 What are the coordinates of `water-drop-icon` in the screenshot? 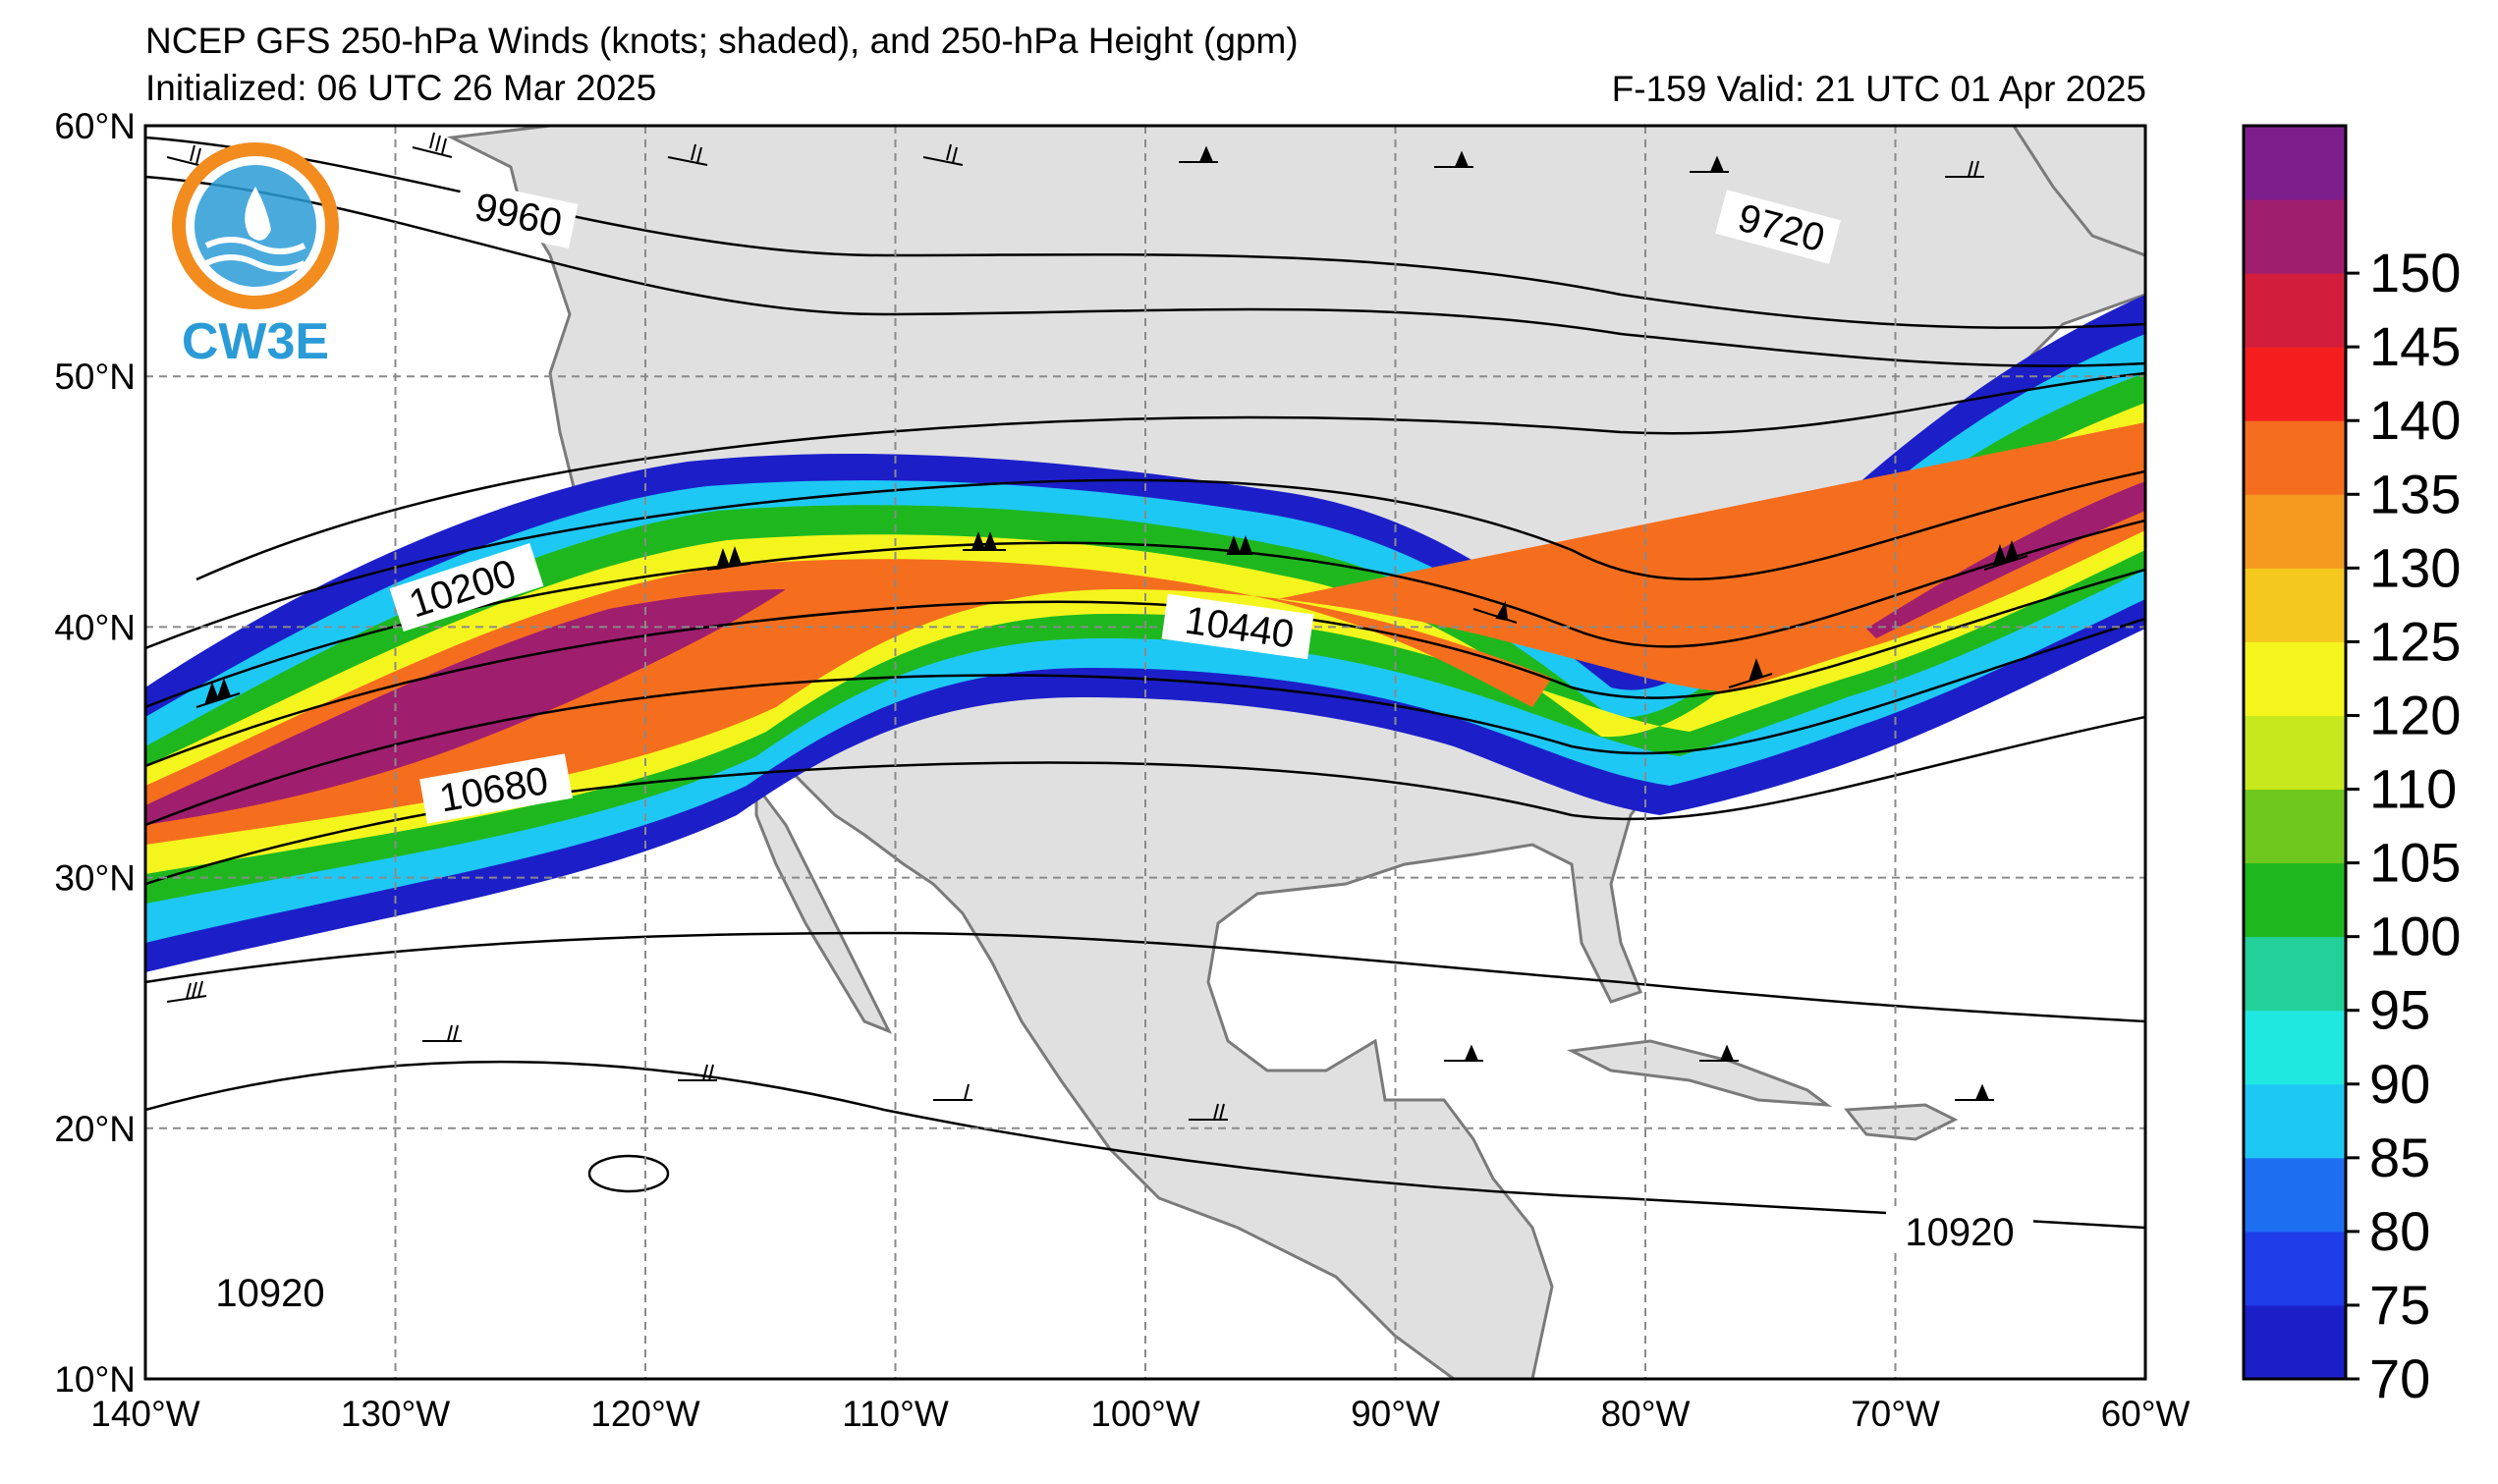 It's located at (258, 214).